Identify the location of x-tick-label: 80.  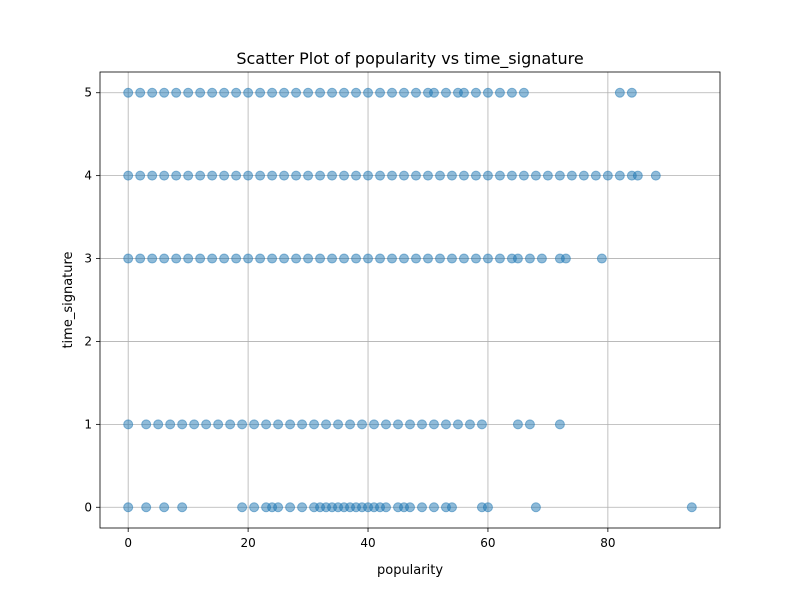
(607, 543).